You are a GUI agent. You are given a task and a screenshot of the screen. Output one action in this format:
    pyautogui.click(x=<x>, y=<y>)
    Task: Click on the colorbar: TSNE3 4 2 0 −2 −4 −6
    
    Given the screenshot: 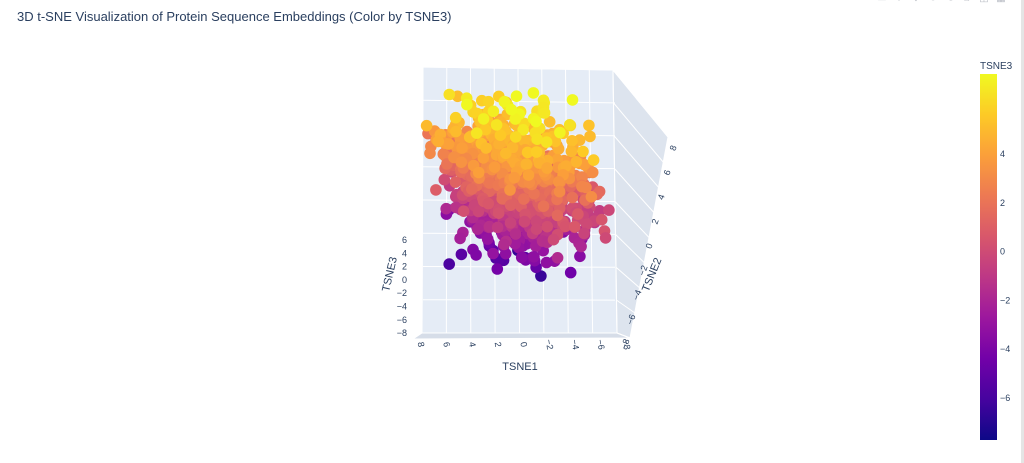 What is the action you would take?
    pyautogui.click(x=996, y=250)
    